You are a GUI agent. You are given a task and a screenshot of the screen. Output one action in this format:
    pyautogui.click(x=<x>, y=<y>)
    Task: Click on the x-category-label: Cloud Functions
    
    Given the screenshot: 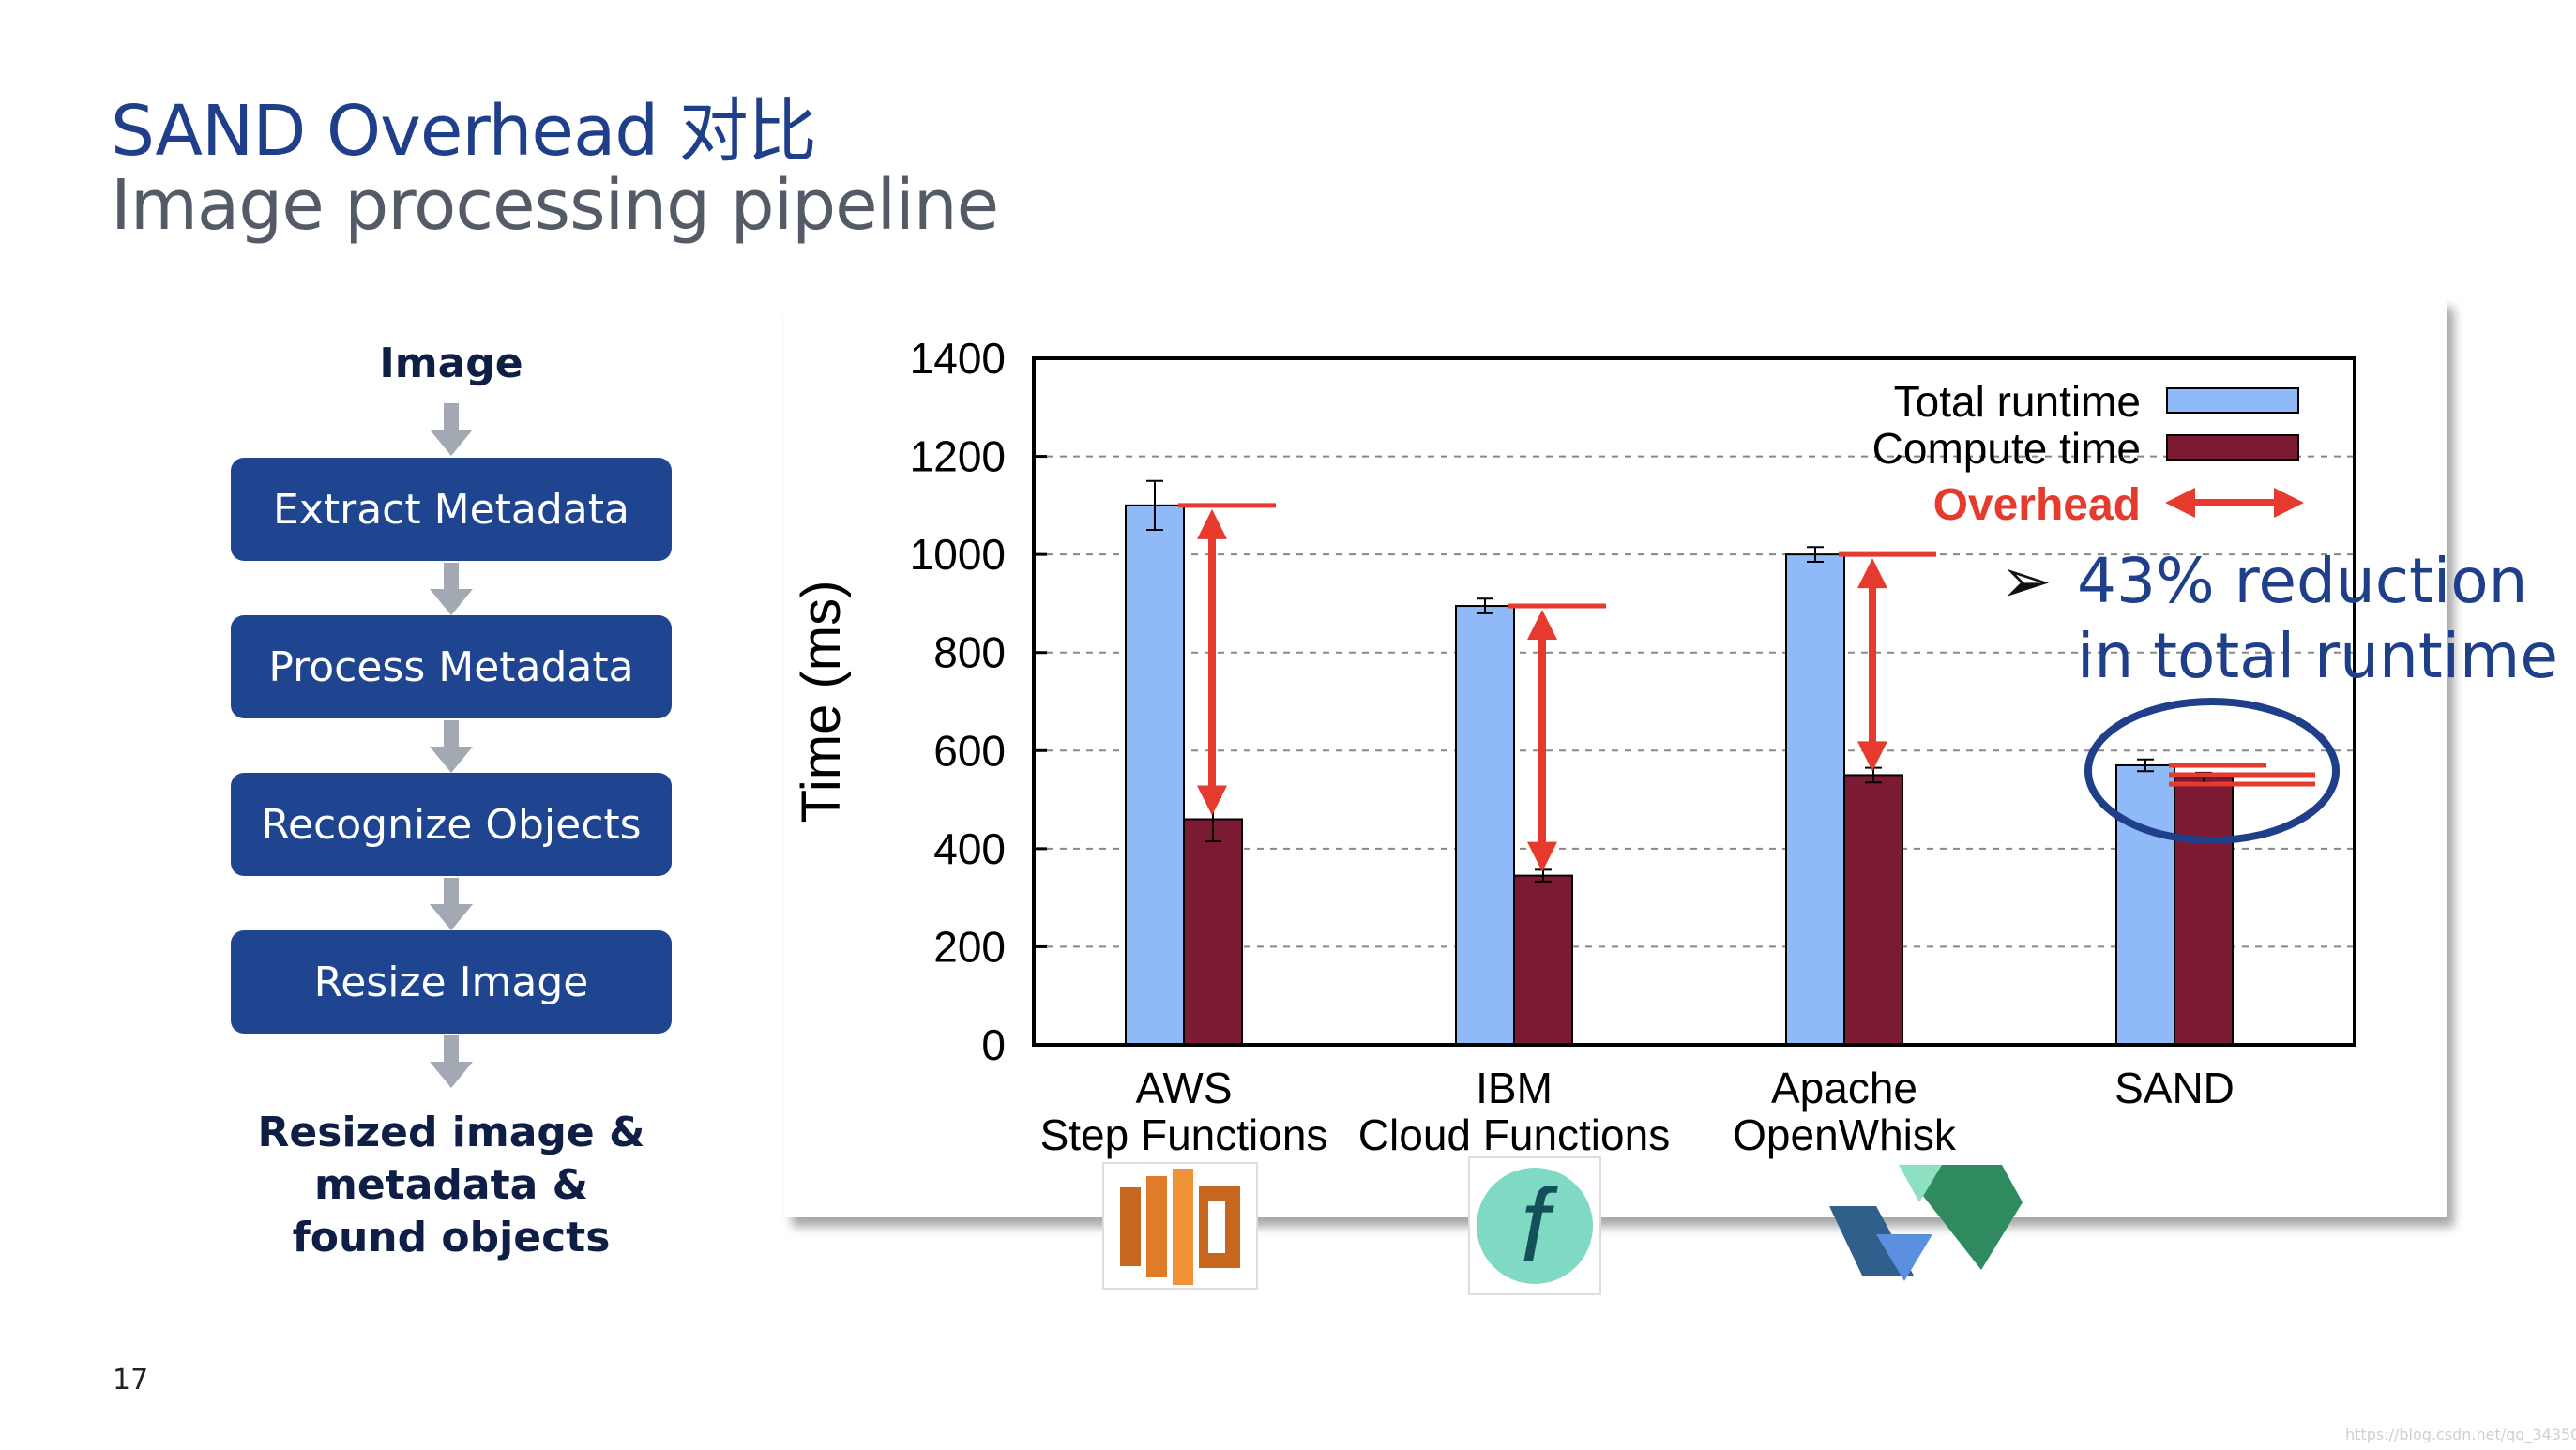 What is the action you would take?
    pyautogui.click(x=1514, y=1134)
    